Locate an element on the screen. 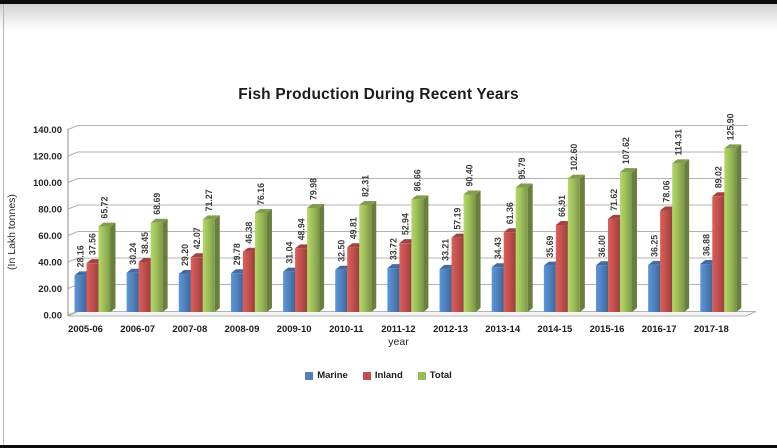 The image size is (777, 448). data-label-total-2007-08: 71.27 is located at coordinates (209, 200).